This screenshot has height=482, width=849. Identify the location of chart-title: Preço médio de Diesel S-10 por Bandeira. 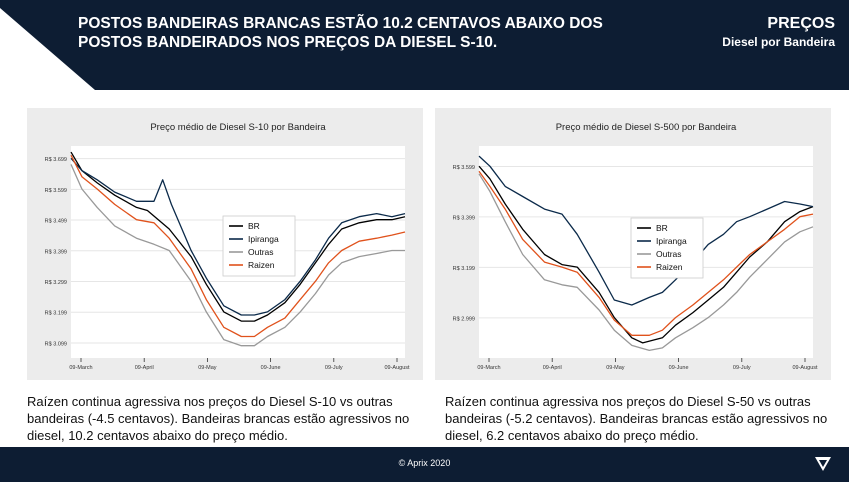
(238, 127).